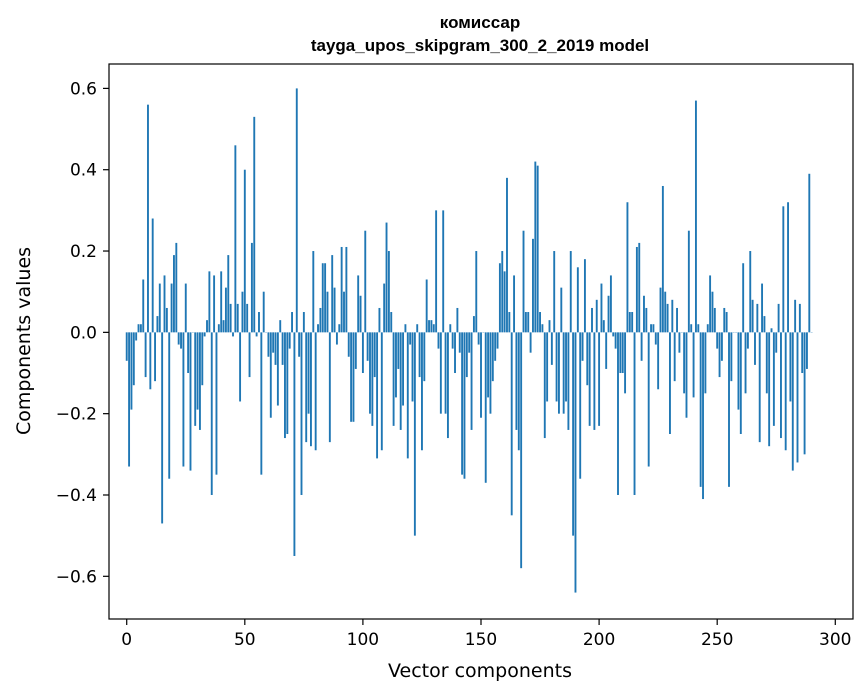 This screenshot has height=696, width=867. Describe the element at coordinates (480, 22) in the screenshot. I see `chart-title: комиссар` at that location.